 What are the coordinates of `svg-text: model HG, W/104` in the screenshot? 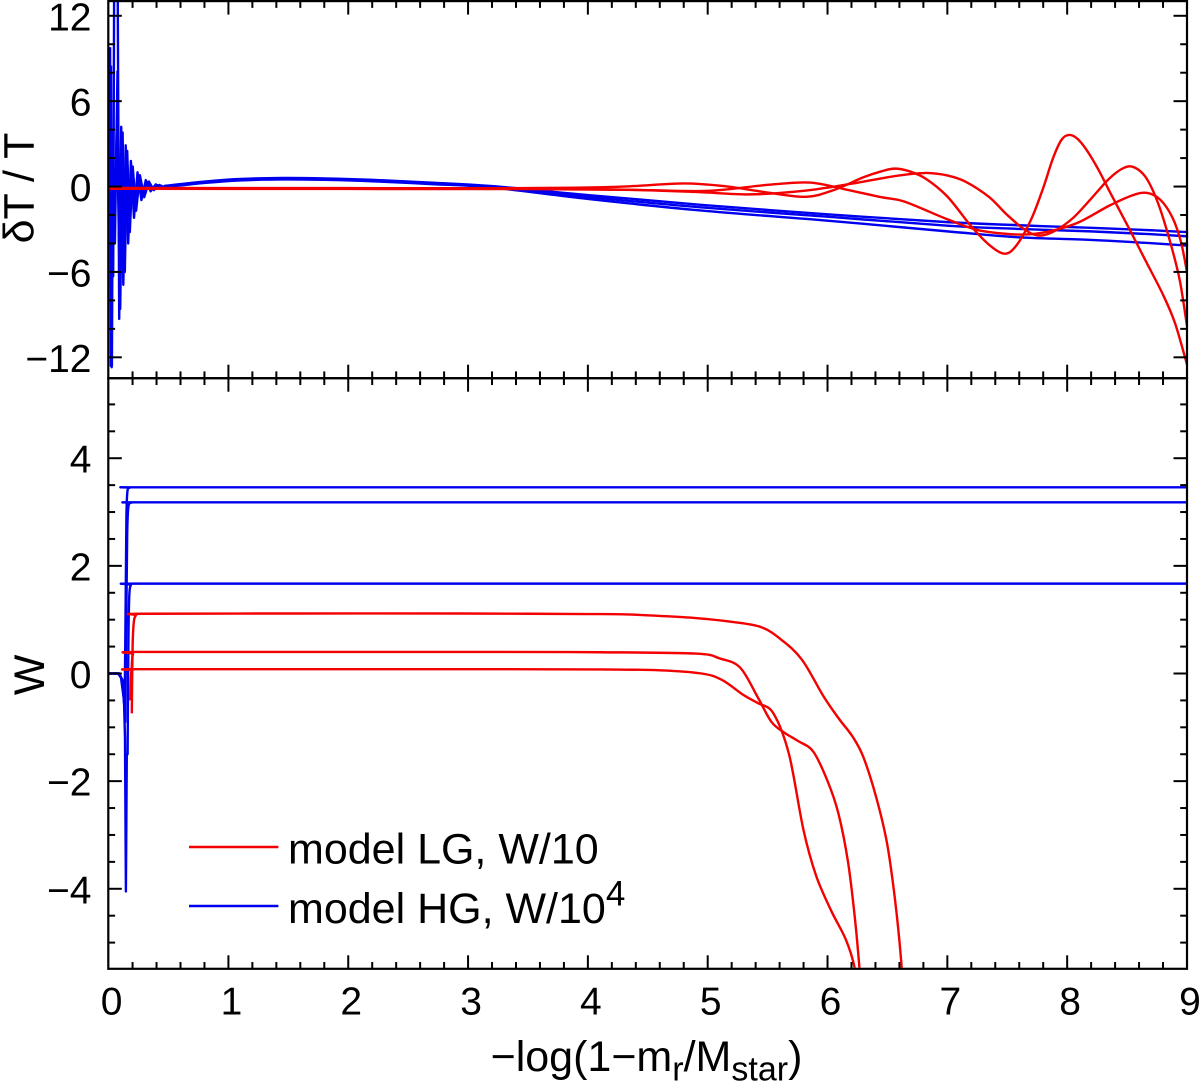 It's located at (456, 904).